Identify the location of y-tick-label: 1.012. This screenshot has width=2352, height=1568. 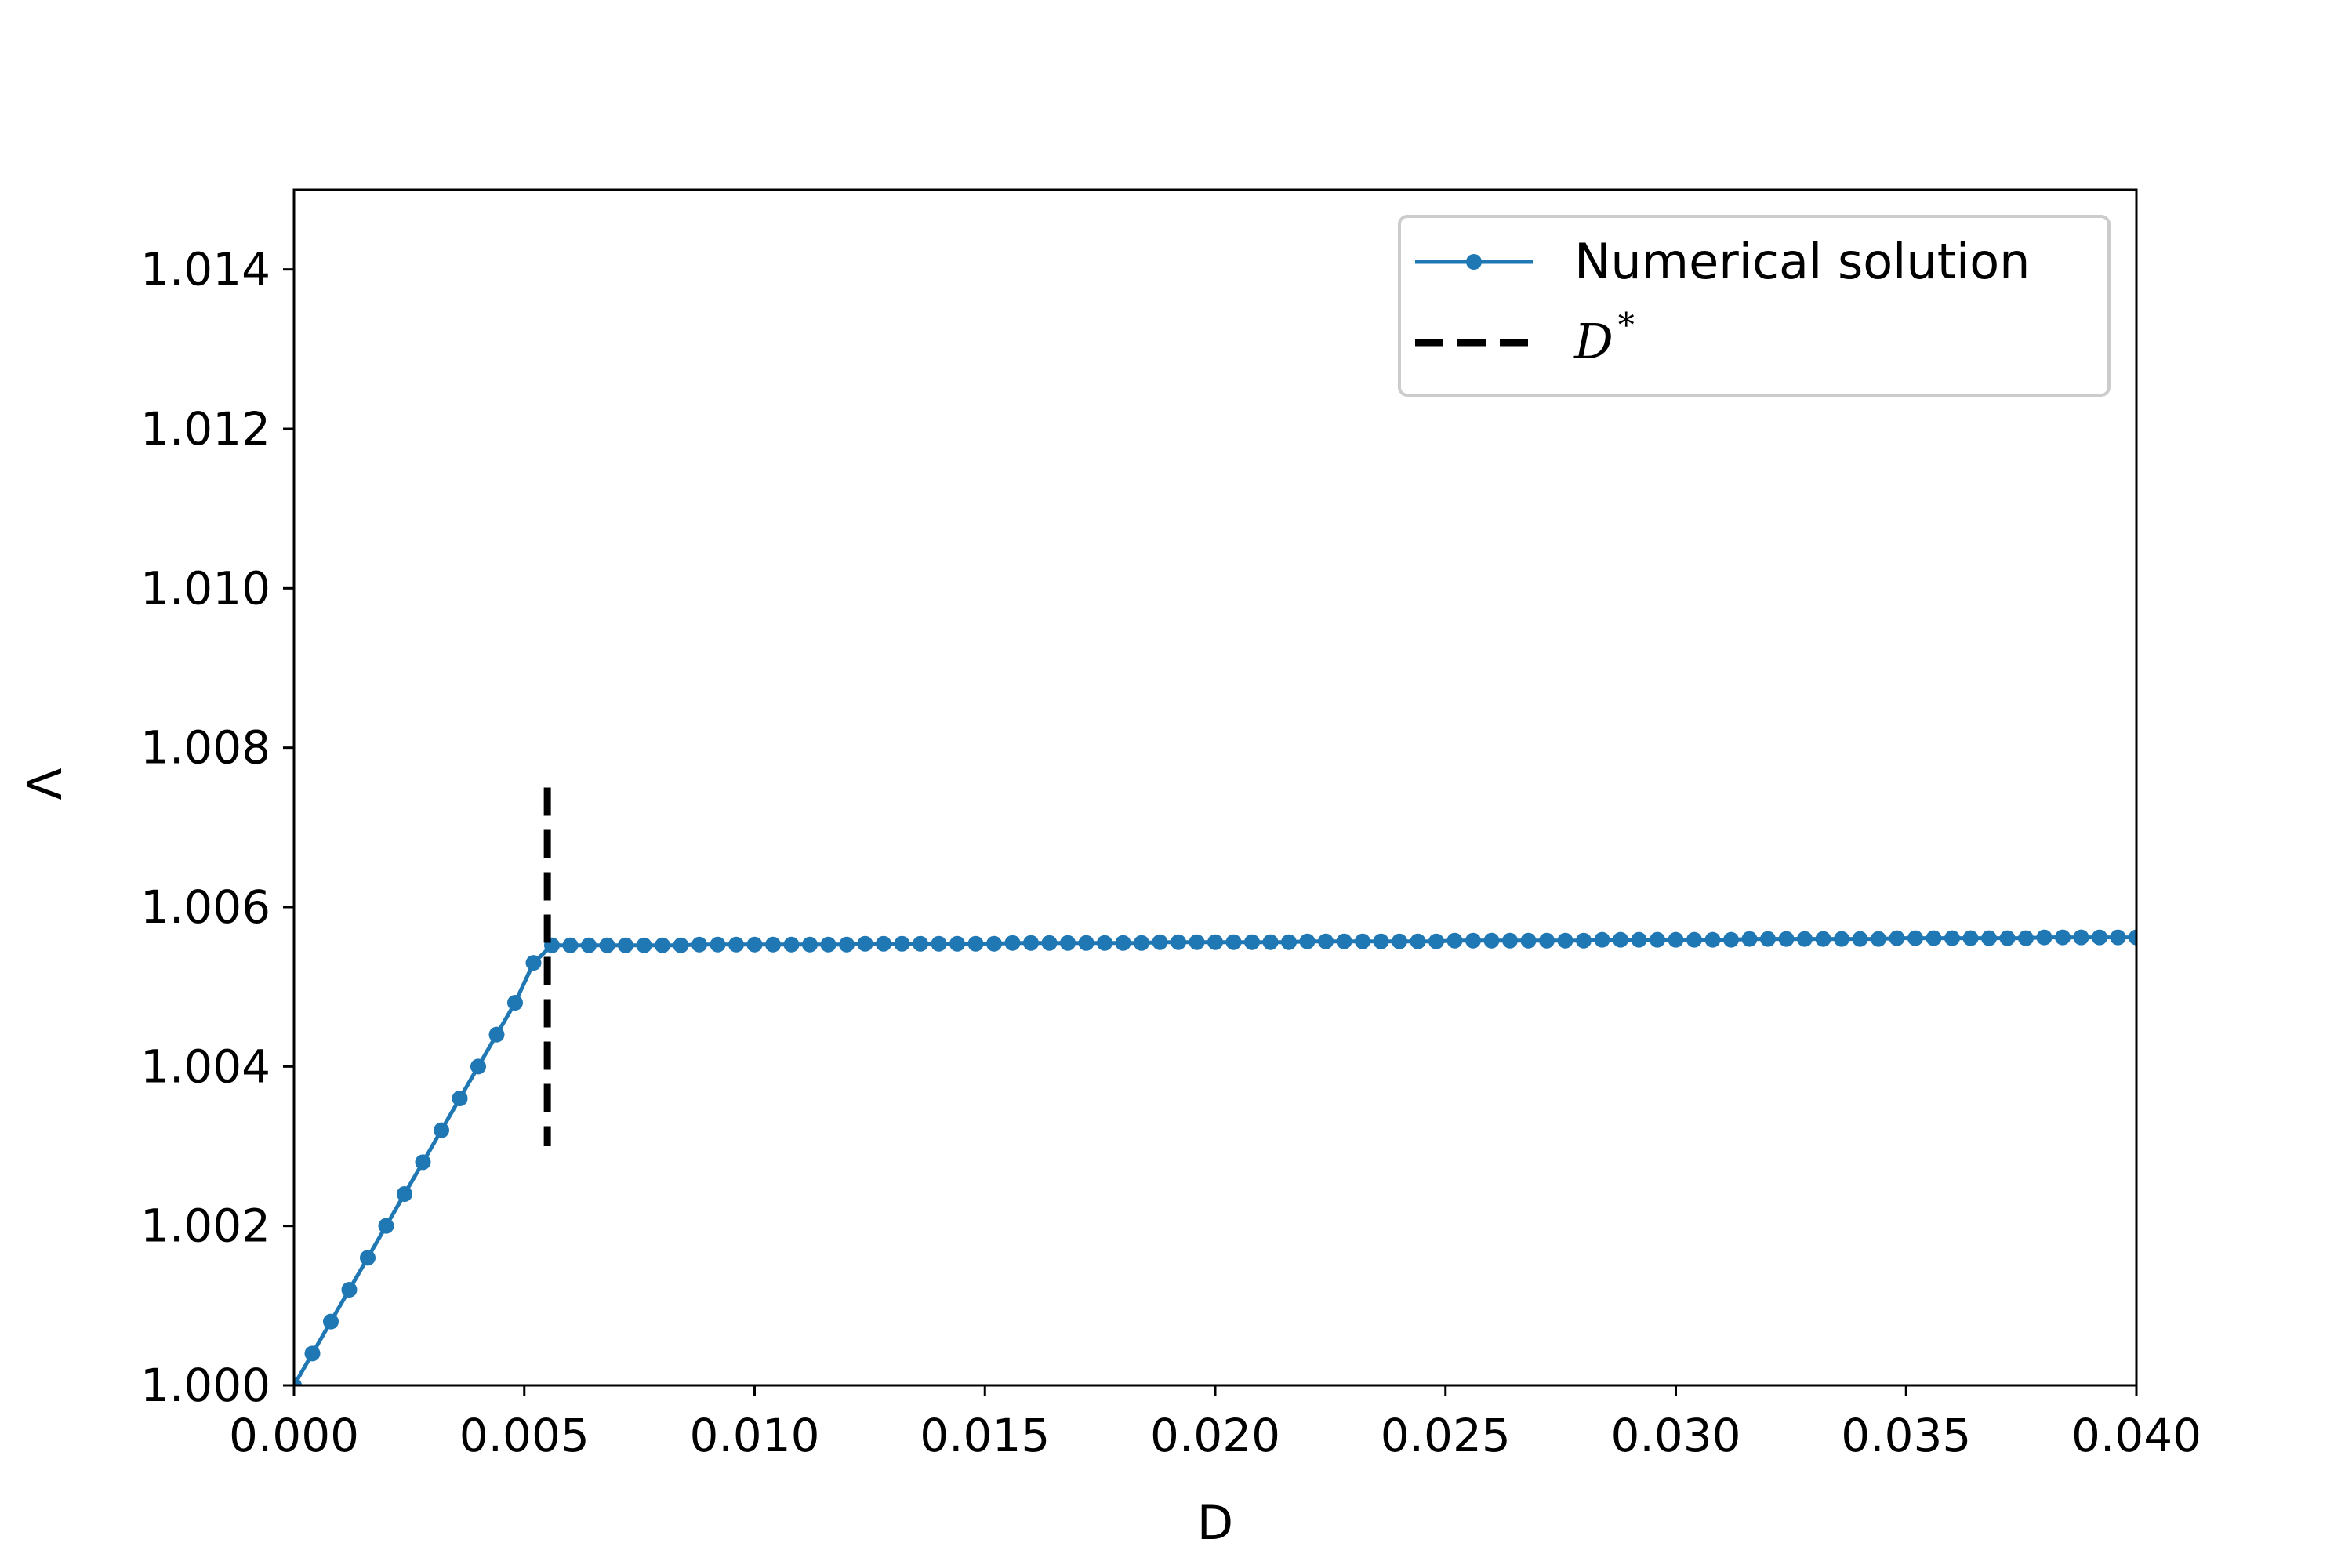
(205, 429).